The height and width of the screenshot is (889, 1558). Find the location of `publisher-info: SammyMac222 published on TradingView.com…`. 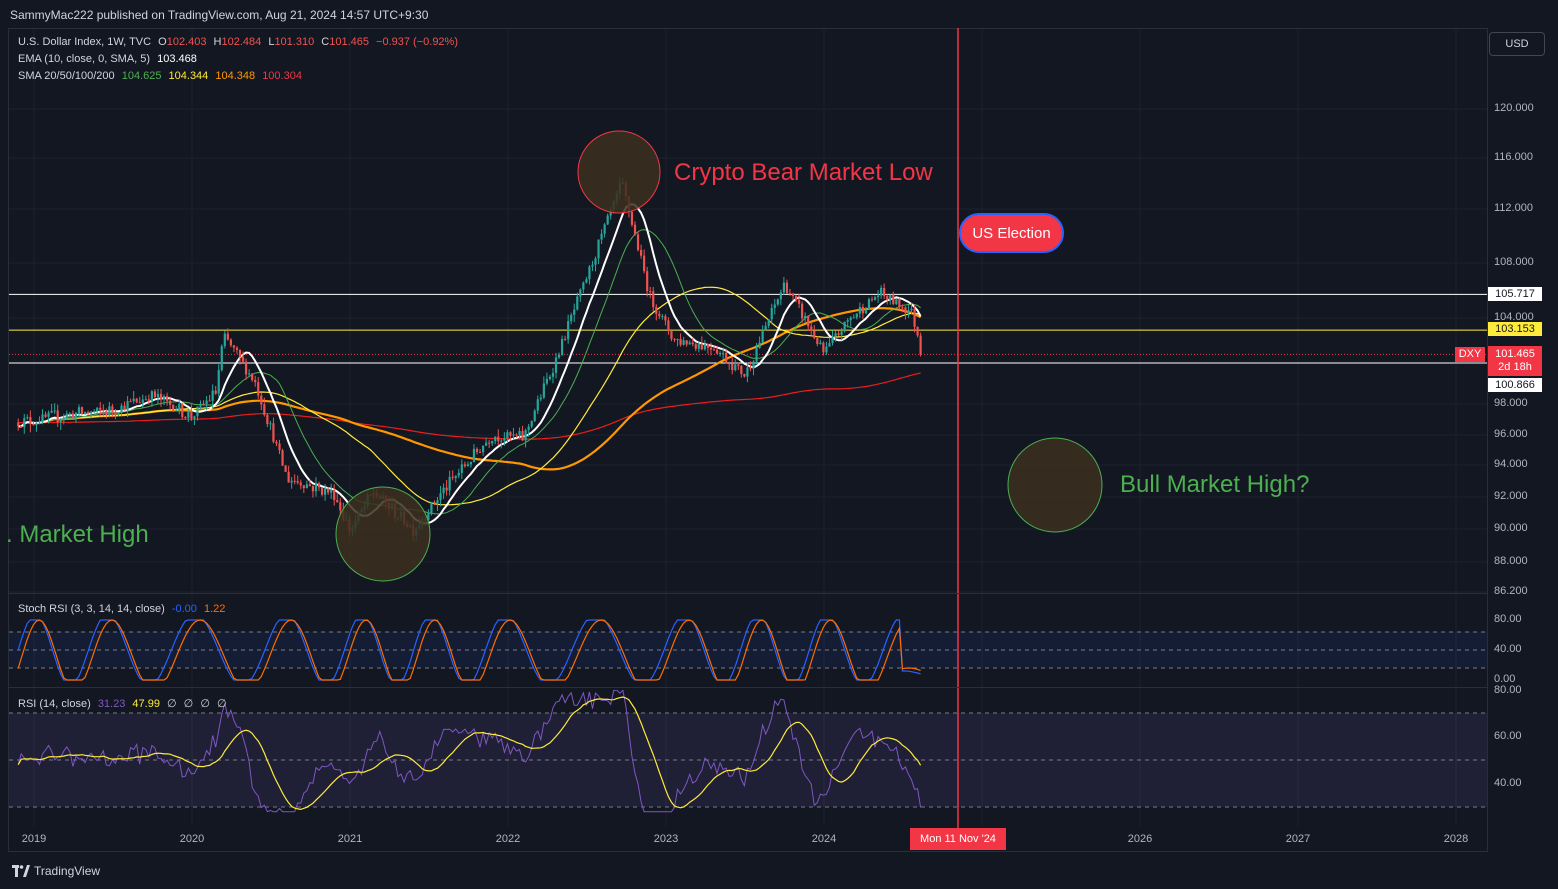

publisher-info: SammyMac222 published on TradingView.com… is located at coordinates (219, 15).